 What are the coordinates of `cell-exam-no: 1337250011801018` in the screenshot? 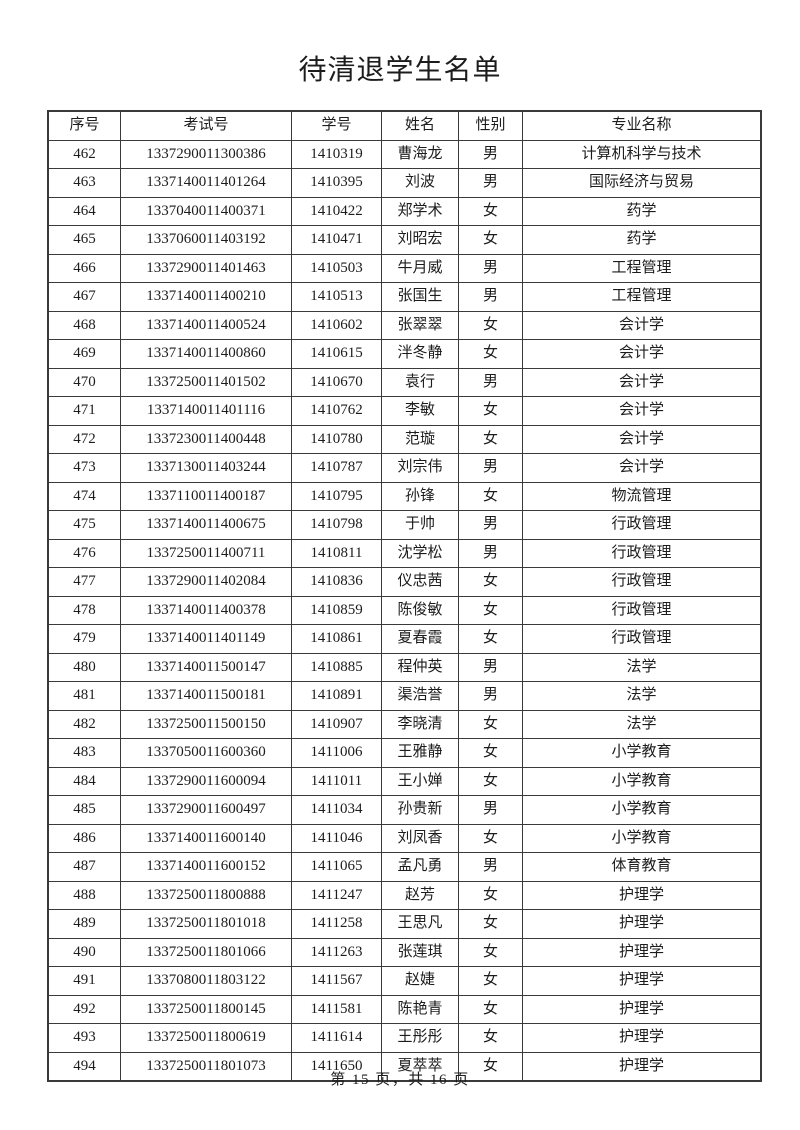 It's located at (206, 924).